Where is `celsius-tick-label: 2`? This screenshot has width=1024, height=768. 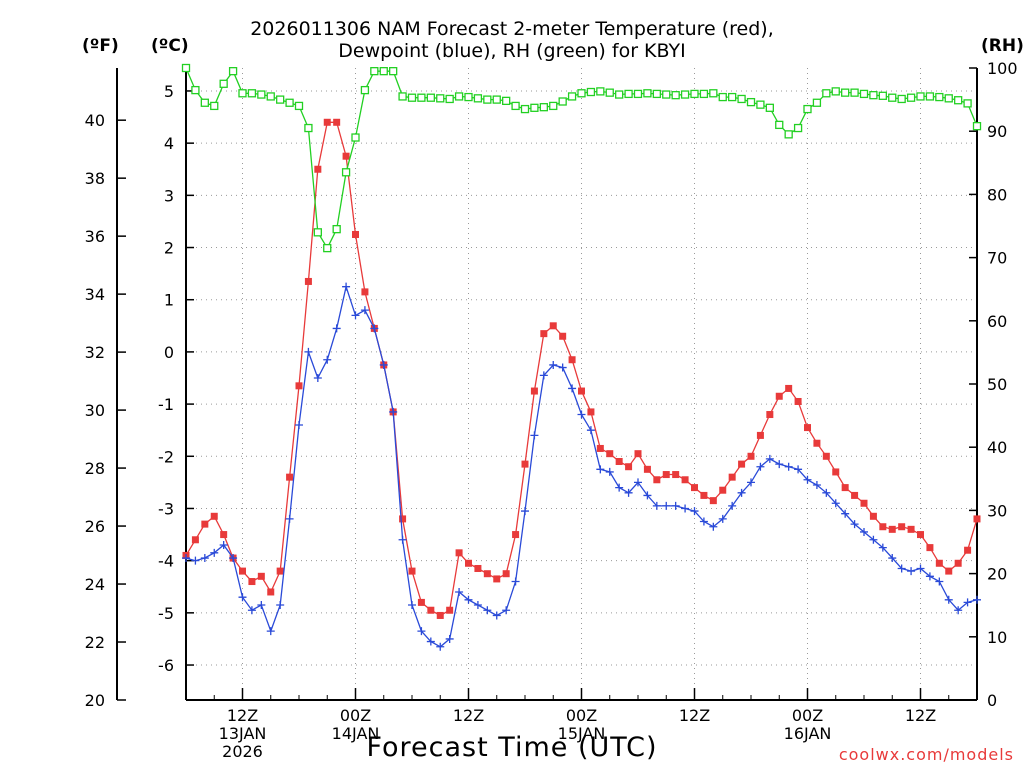 celsius-tick-label: 2 is located at coordinates (169, 248).